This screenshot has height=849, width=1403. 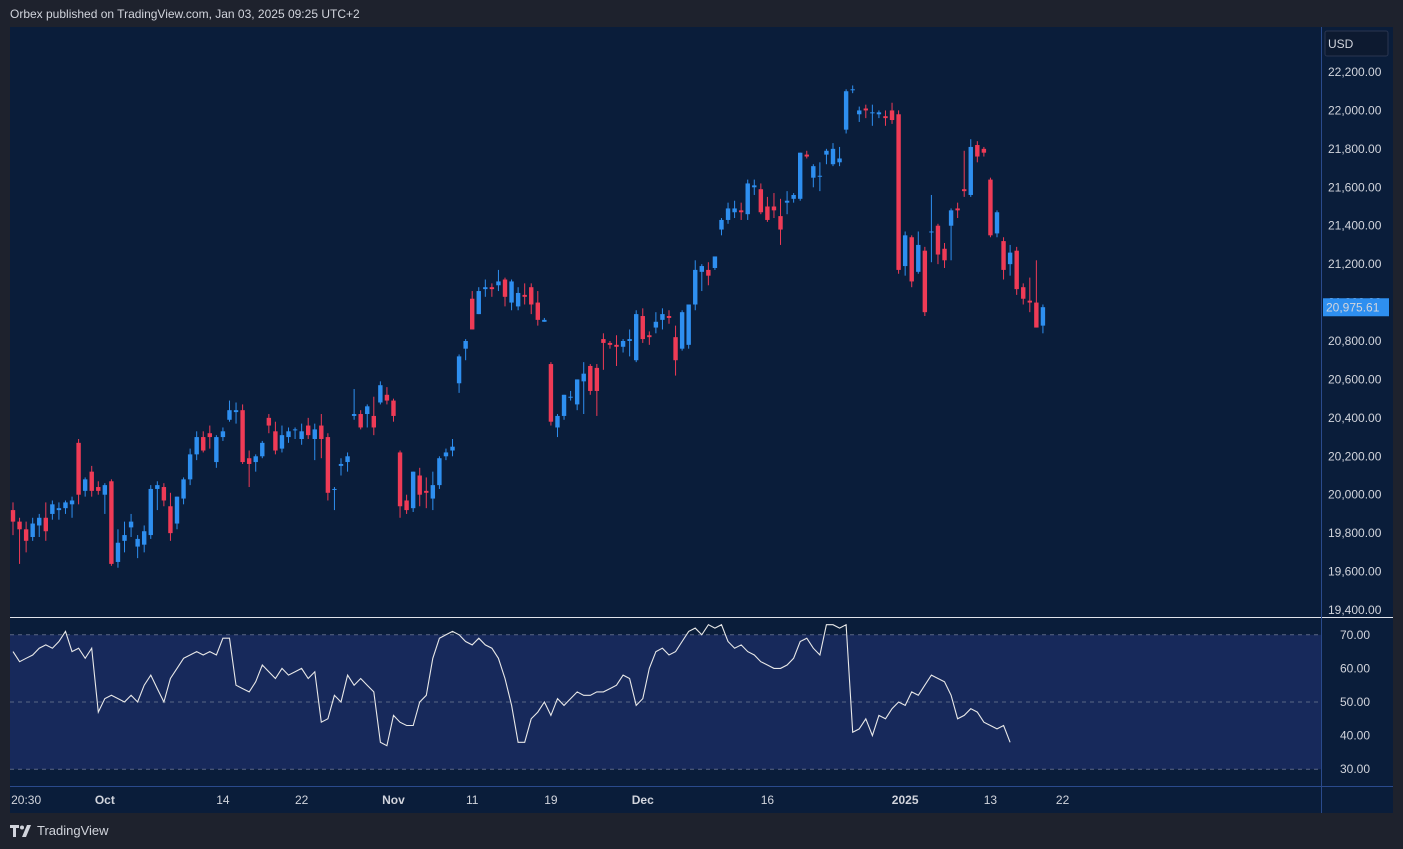 What do you see at coordinates (73, 830) in the screenshot?
I see `footer-brand-label: TradingView` at bounding box center [73, 830].